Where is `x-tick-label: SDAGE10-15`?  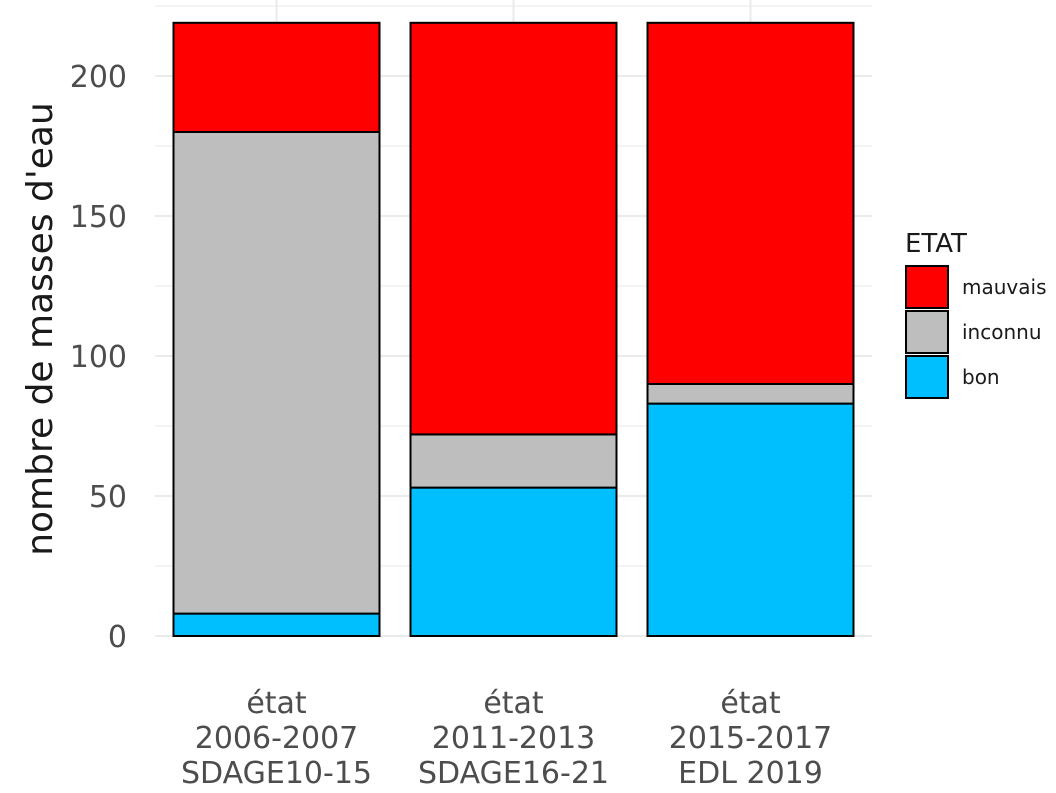
x-tick-label: SDAGE10-15 is located at coordinates (276, 773).